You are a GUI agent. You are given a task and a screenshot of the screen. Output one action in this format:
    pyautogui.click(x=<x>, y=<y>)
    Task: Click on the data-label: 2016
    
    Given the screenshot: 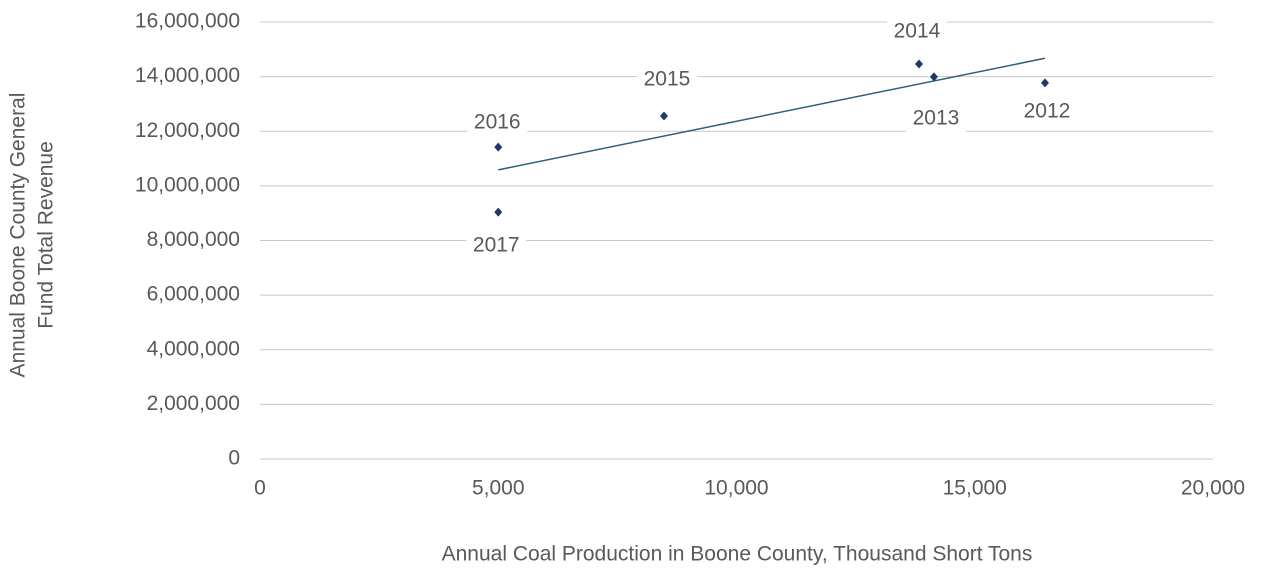 What is the action you would take?
    pyautogui.click(x=497, y=122)
    